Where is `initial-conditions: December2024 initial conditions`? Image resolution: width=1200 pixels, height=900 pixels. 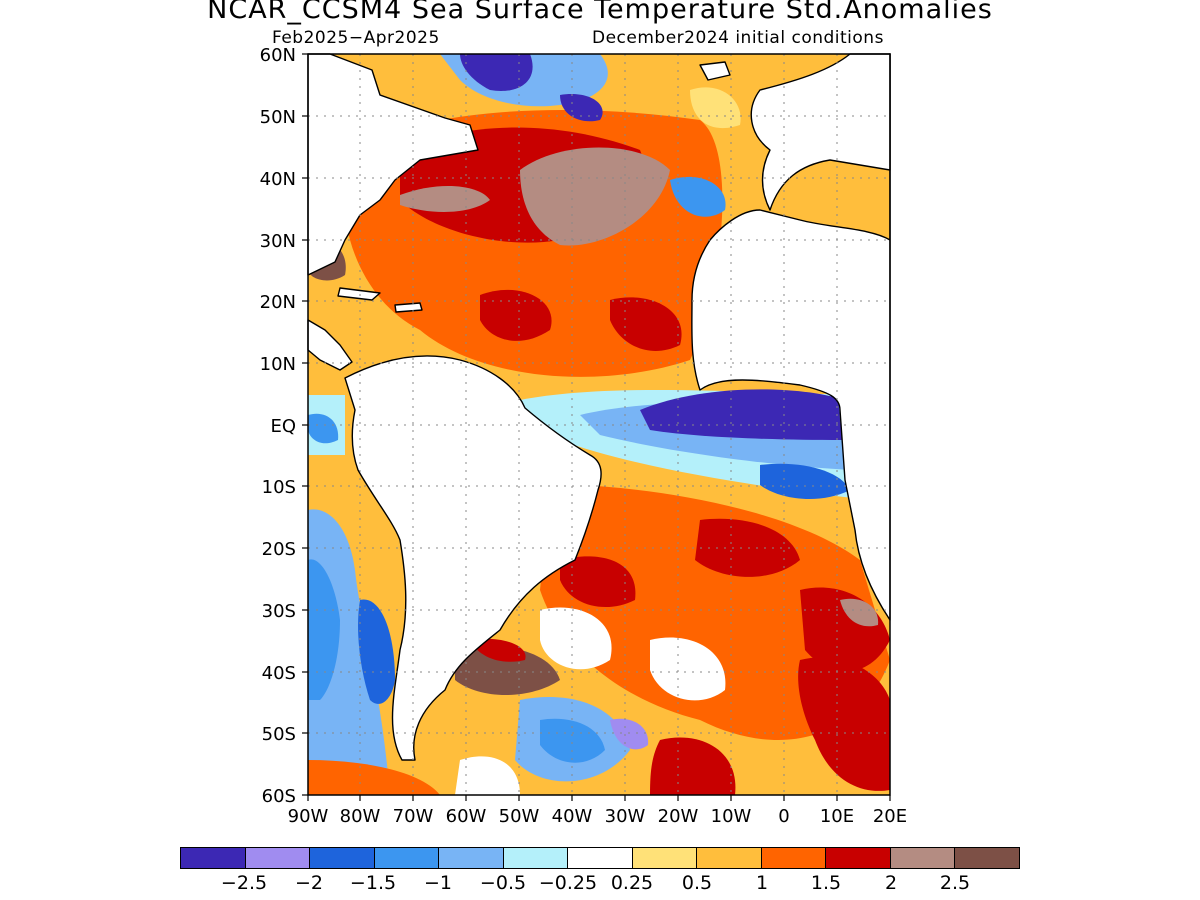
initial-conditions: December2024 initial conditions is located at coordinates (738, 38).